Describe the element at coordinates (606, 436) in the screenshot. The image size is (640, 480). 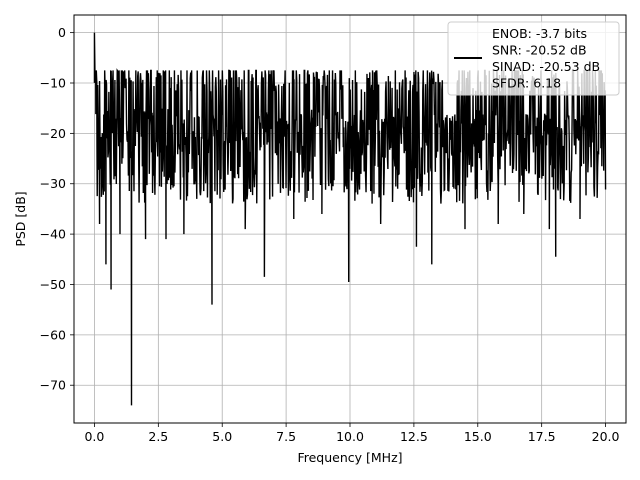
I see `x-tick-label: 20.0` at that location.